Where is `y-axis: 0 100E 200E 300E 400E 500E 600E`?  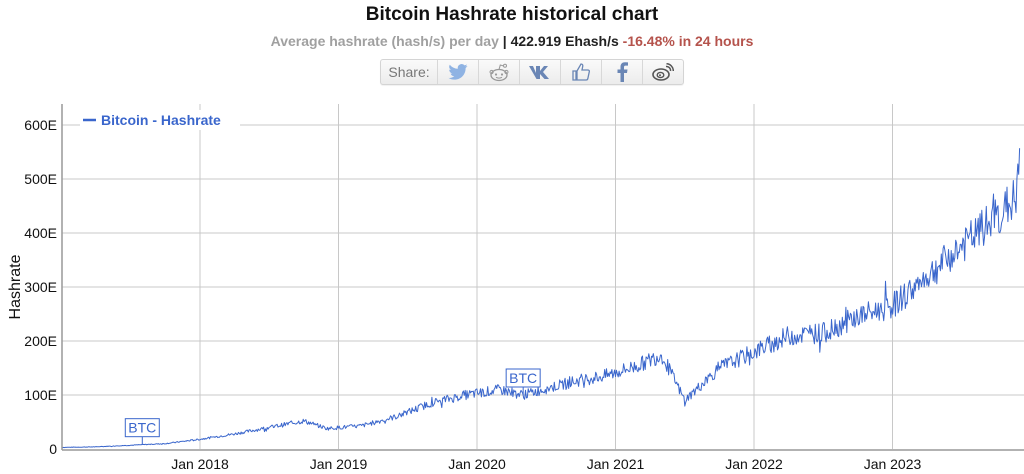
y-axis: 0 100E 200E 300E 400E 500E 600E is located at coordinates (40, 287).